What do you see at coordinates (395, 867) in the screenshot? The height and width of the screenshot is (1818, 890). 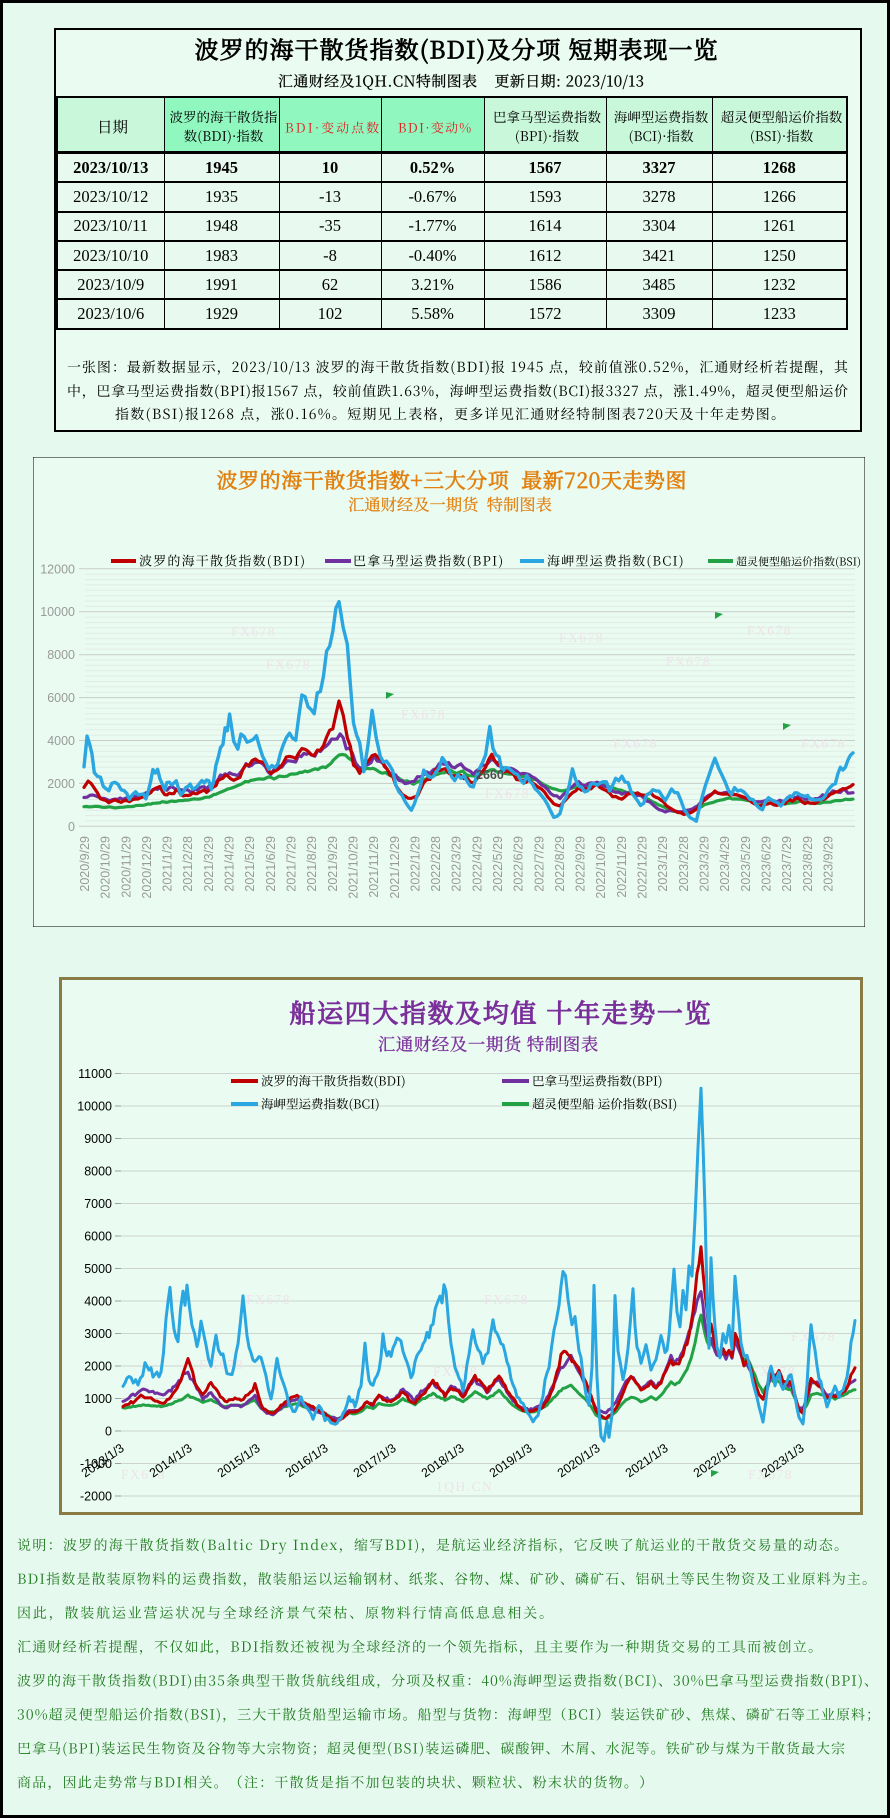 I see `svg-text: 2021/12/29` at bounding box center [395, 867].